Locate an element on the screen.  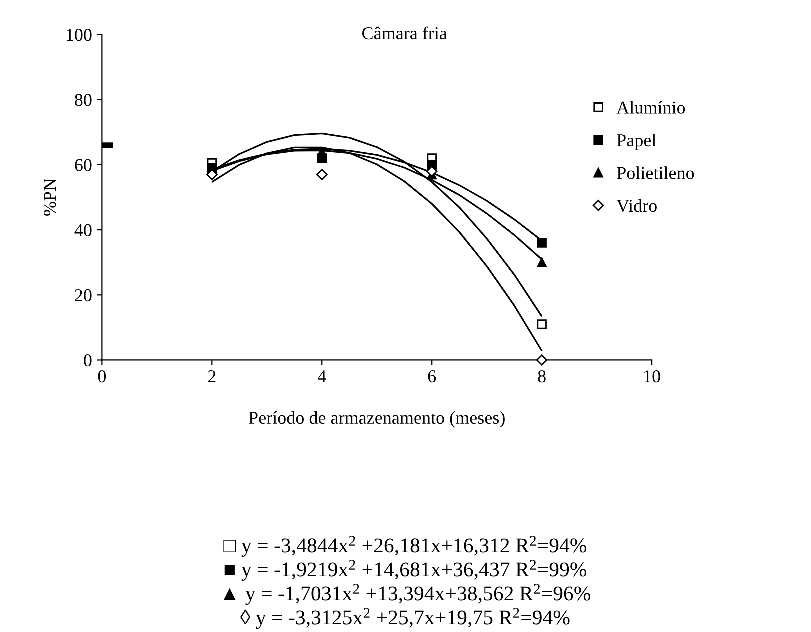
text: ▲ y = -1,7031x$^{2}$ +13,394x+38,562 R$^{2}$=96% is located at coordinates (407, 595).